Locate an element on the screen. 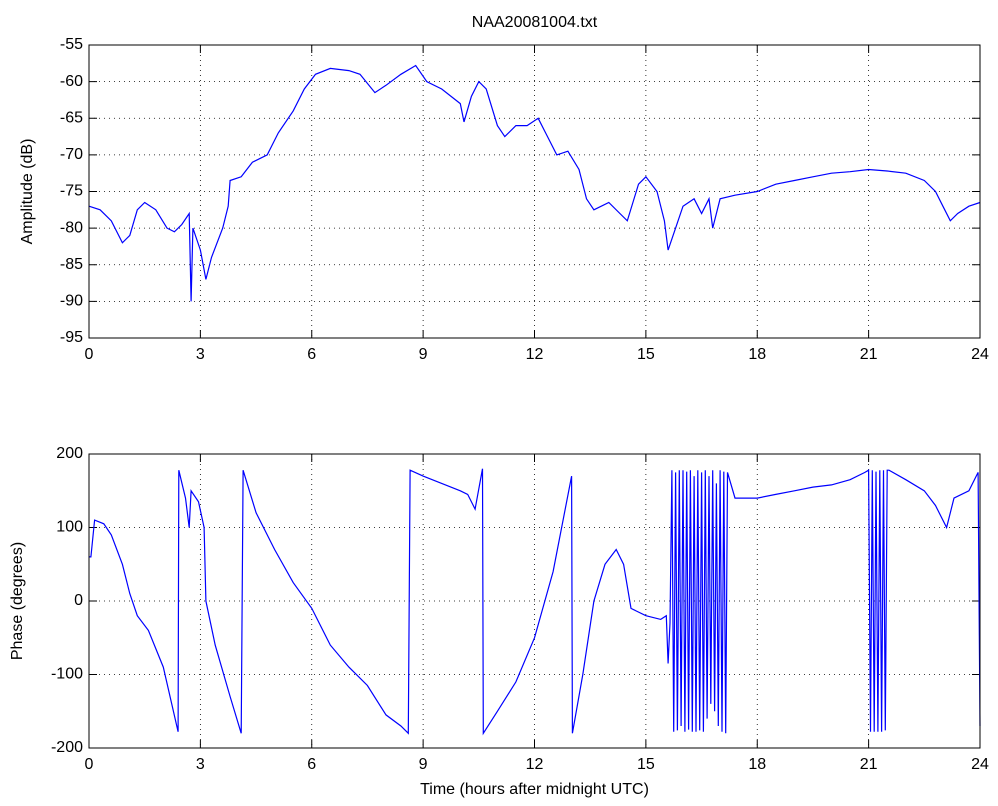  y-tick-label: -65 is located at coordinates (71, 117).